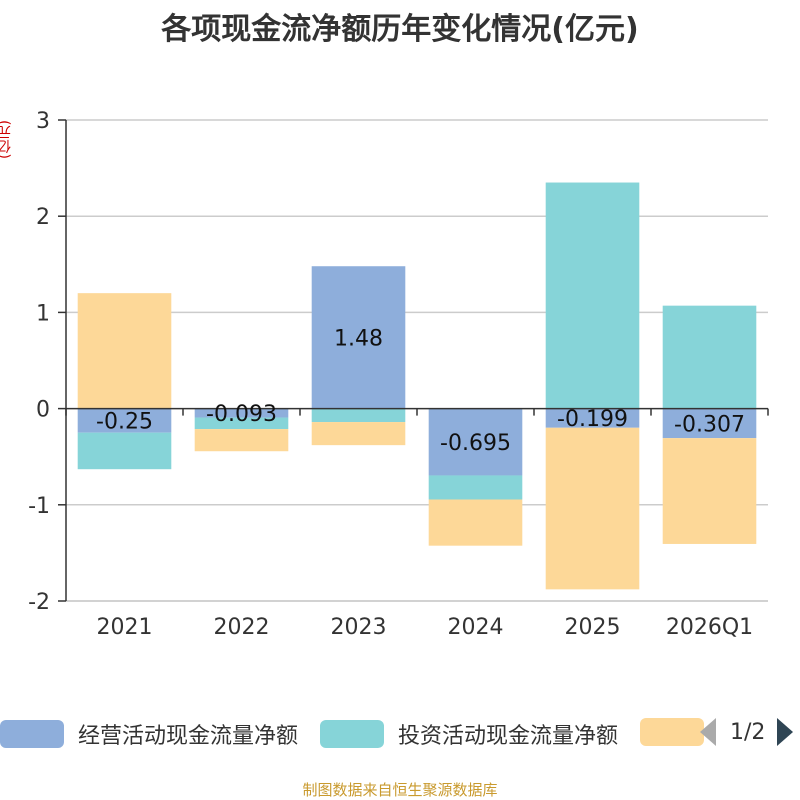 This screenshot has width=800, height=800. I want to click on data-label-2023: 1.48, so click(358, 338).